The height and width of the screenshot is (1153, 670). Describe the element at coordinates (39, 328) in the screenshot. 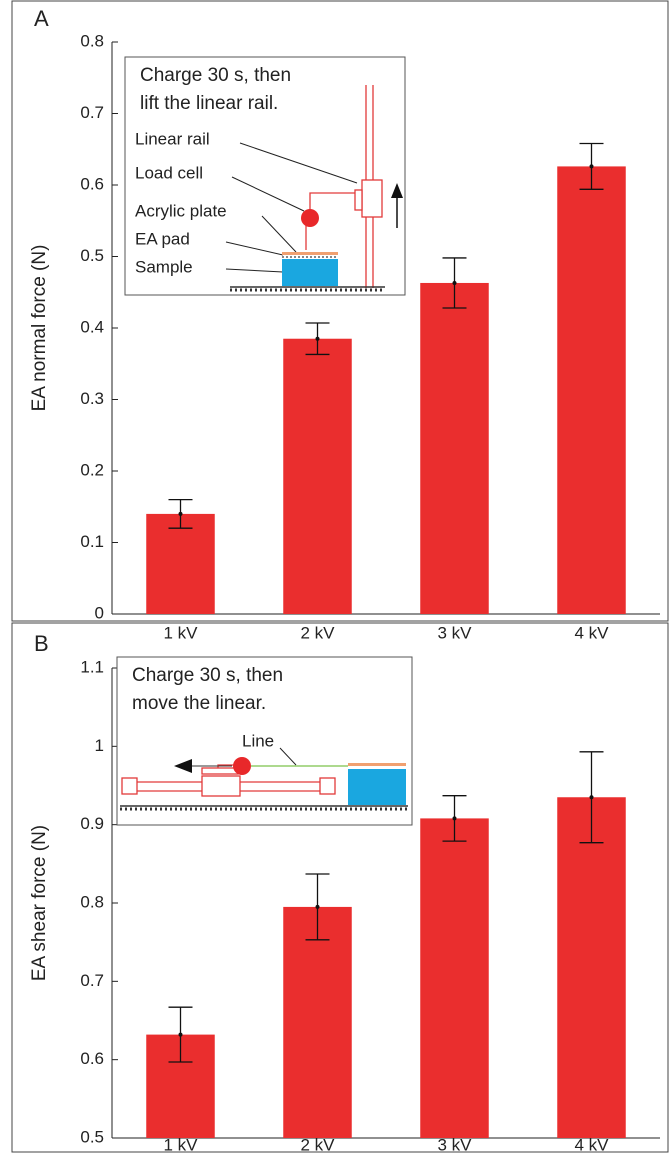

I see `y-axis-title: EA normal force (N)` at that location.